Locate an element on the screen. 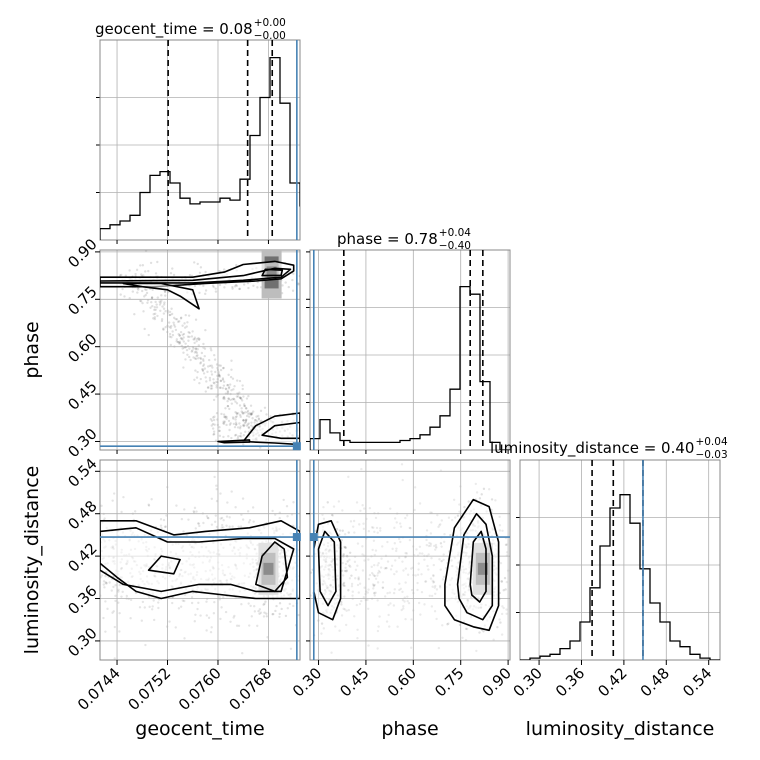 Image resolution: width=760 pixels, height=760 pixels. histogram-luminosity_distance is located at coordinates (620, 577).